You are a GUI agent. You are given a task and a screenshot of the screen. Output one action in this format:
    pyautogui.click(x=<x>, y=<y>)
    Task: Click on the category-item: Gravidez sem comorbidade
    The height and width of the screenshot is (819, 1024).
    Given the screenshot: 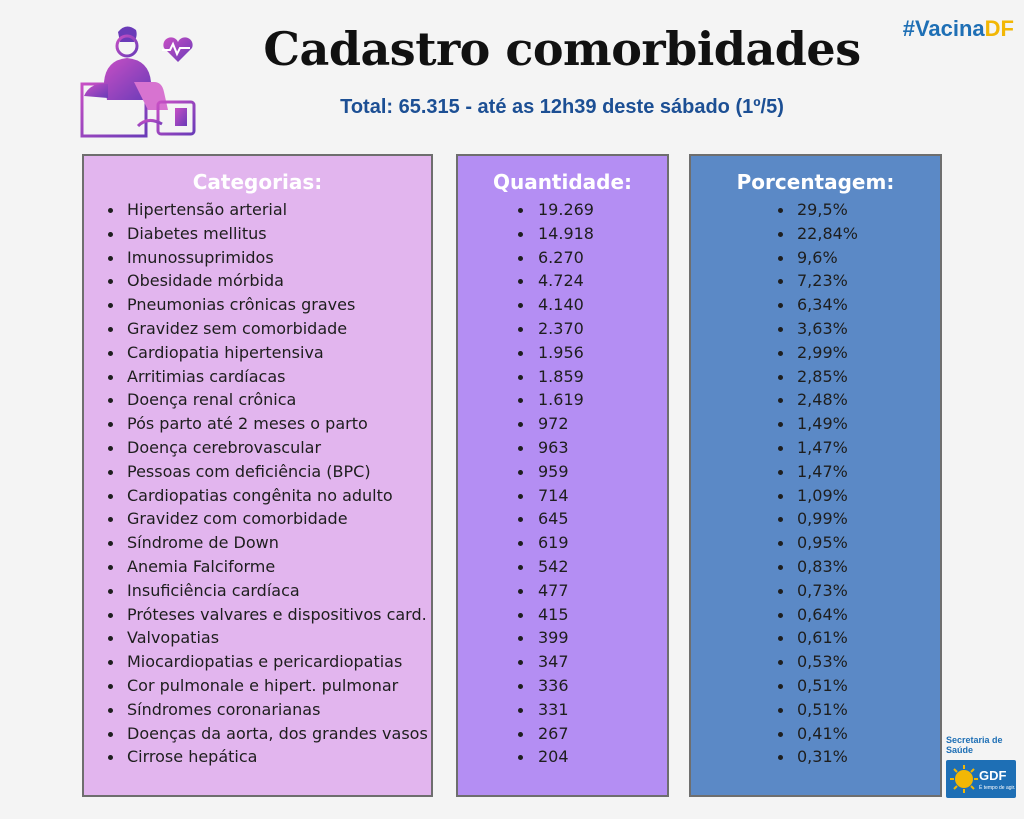 What is the action you would take?
    pyautogui.click(x=257, y=329)
    